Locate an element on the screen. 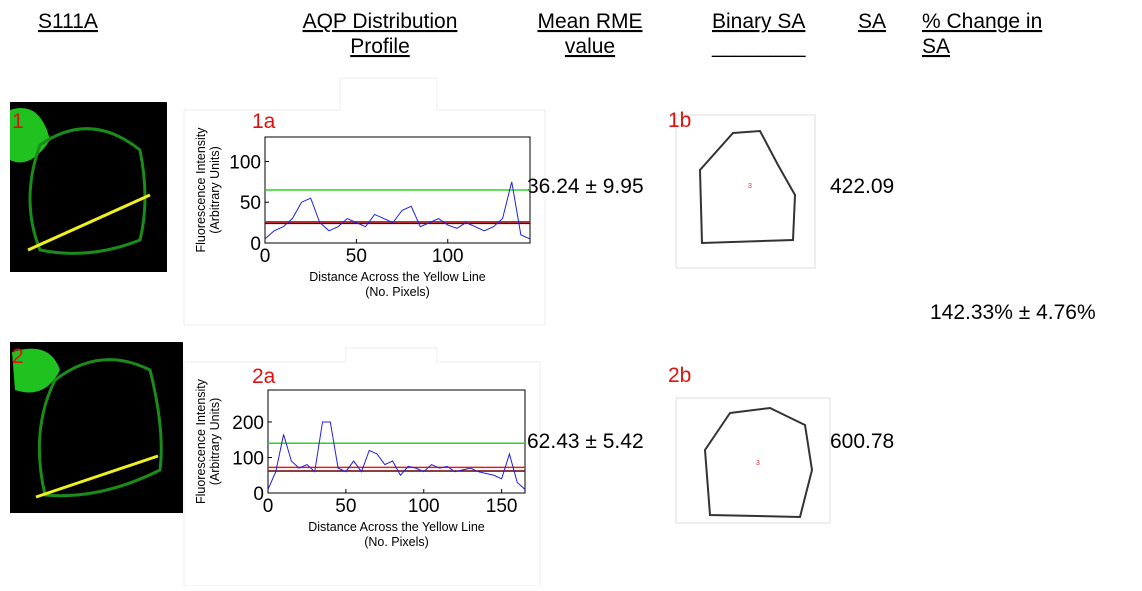  rme-value: 62.43 ± 5.42 is located at coordinates (585, 441).